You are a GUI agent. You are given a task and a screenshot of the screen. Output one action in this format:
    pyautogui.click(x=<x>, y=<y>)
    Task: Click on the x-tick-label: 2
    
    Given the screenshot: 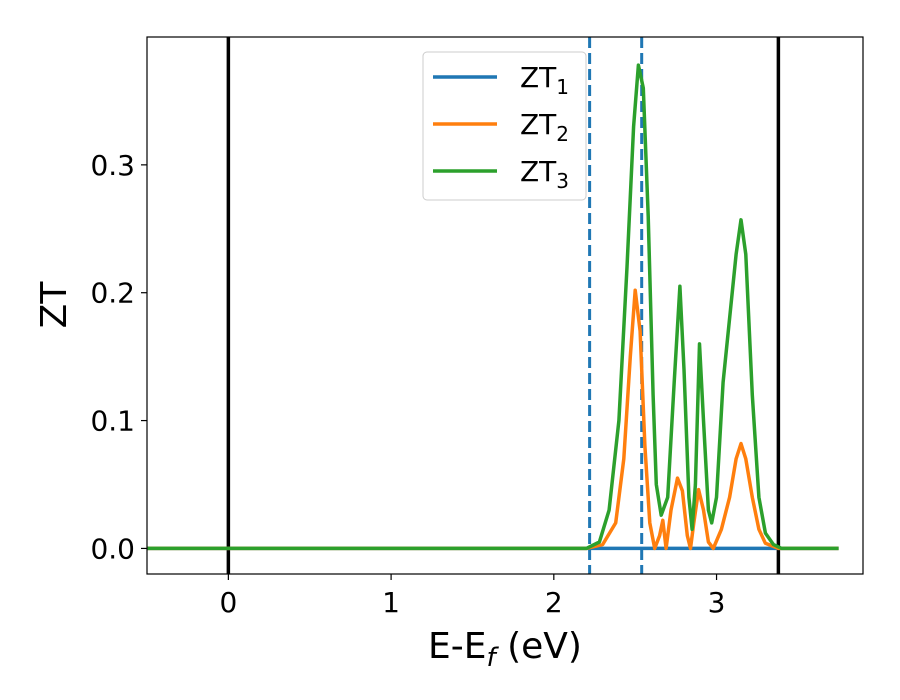 What is the action you would take?
    pyautogui.click(x=554, y=602)
    